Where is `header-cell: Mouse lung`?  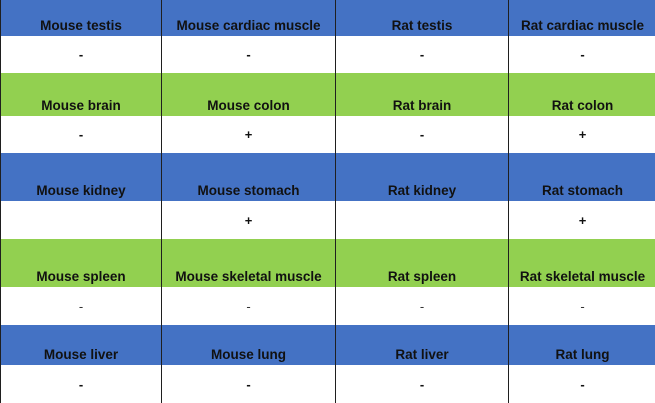 header-cell: Mouse lung is located at coordinates (249, 345).